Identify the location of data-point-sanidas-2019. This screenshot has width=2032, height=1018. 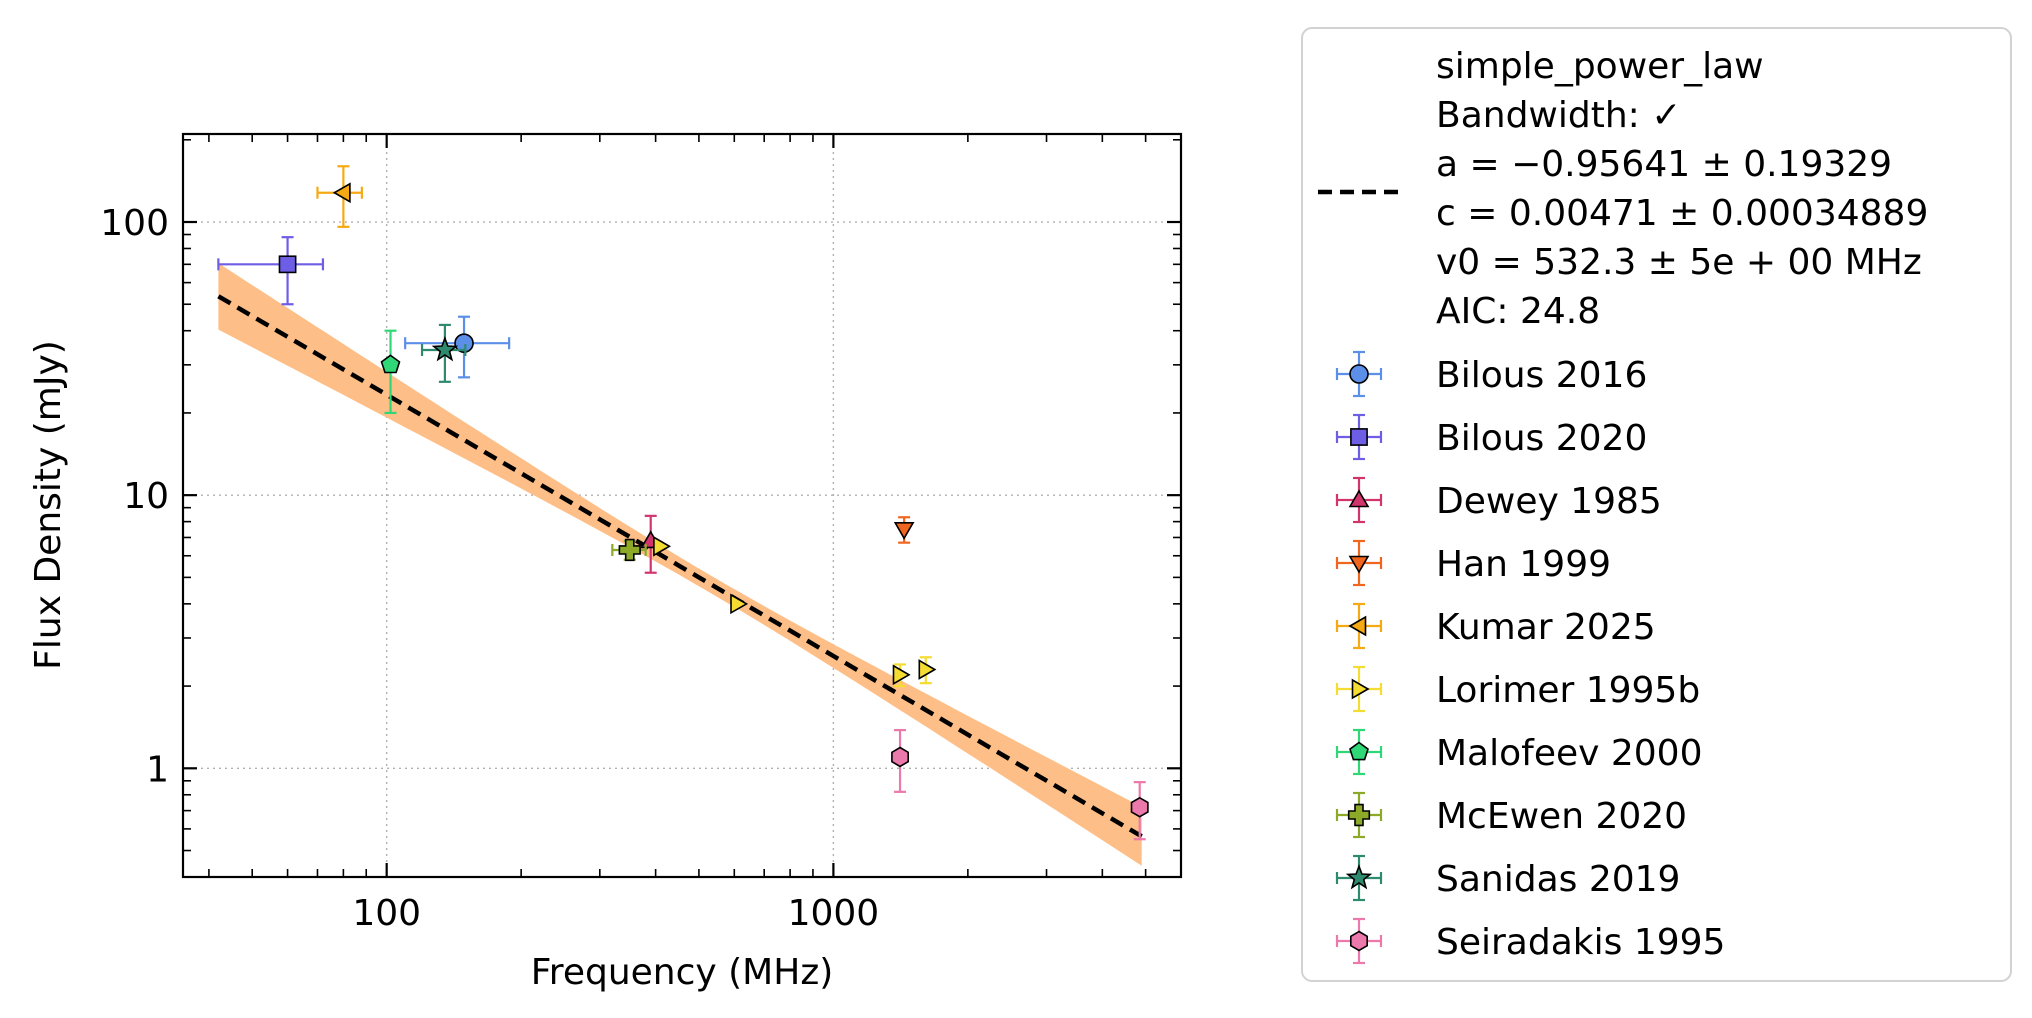
(445, 349).